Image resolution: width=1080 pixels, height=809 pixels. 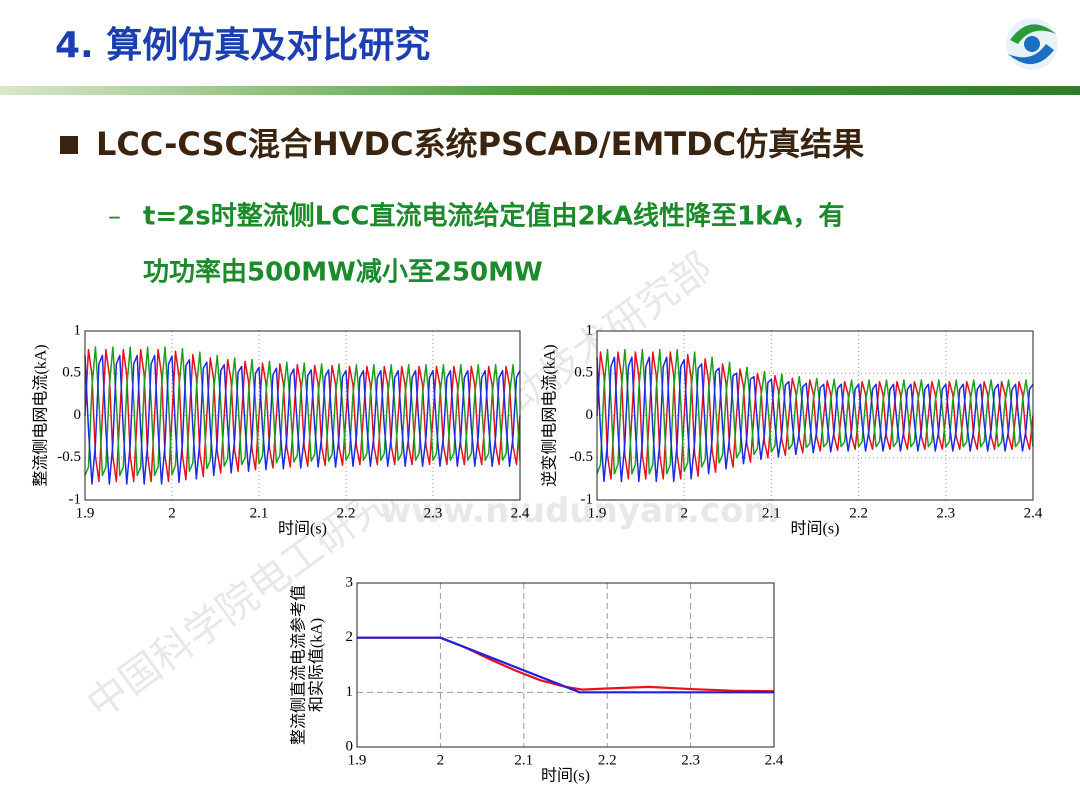 I want to click on sub-bullet-text: t=2s时整流侧LCC直流电流给定值由2kA线性降至1kA，有, so click(x=494, y=216).